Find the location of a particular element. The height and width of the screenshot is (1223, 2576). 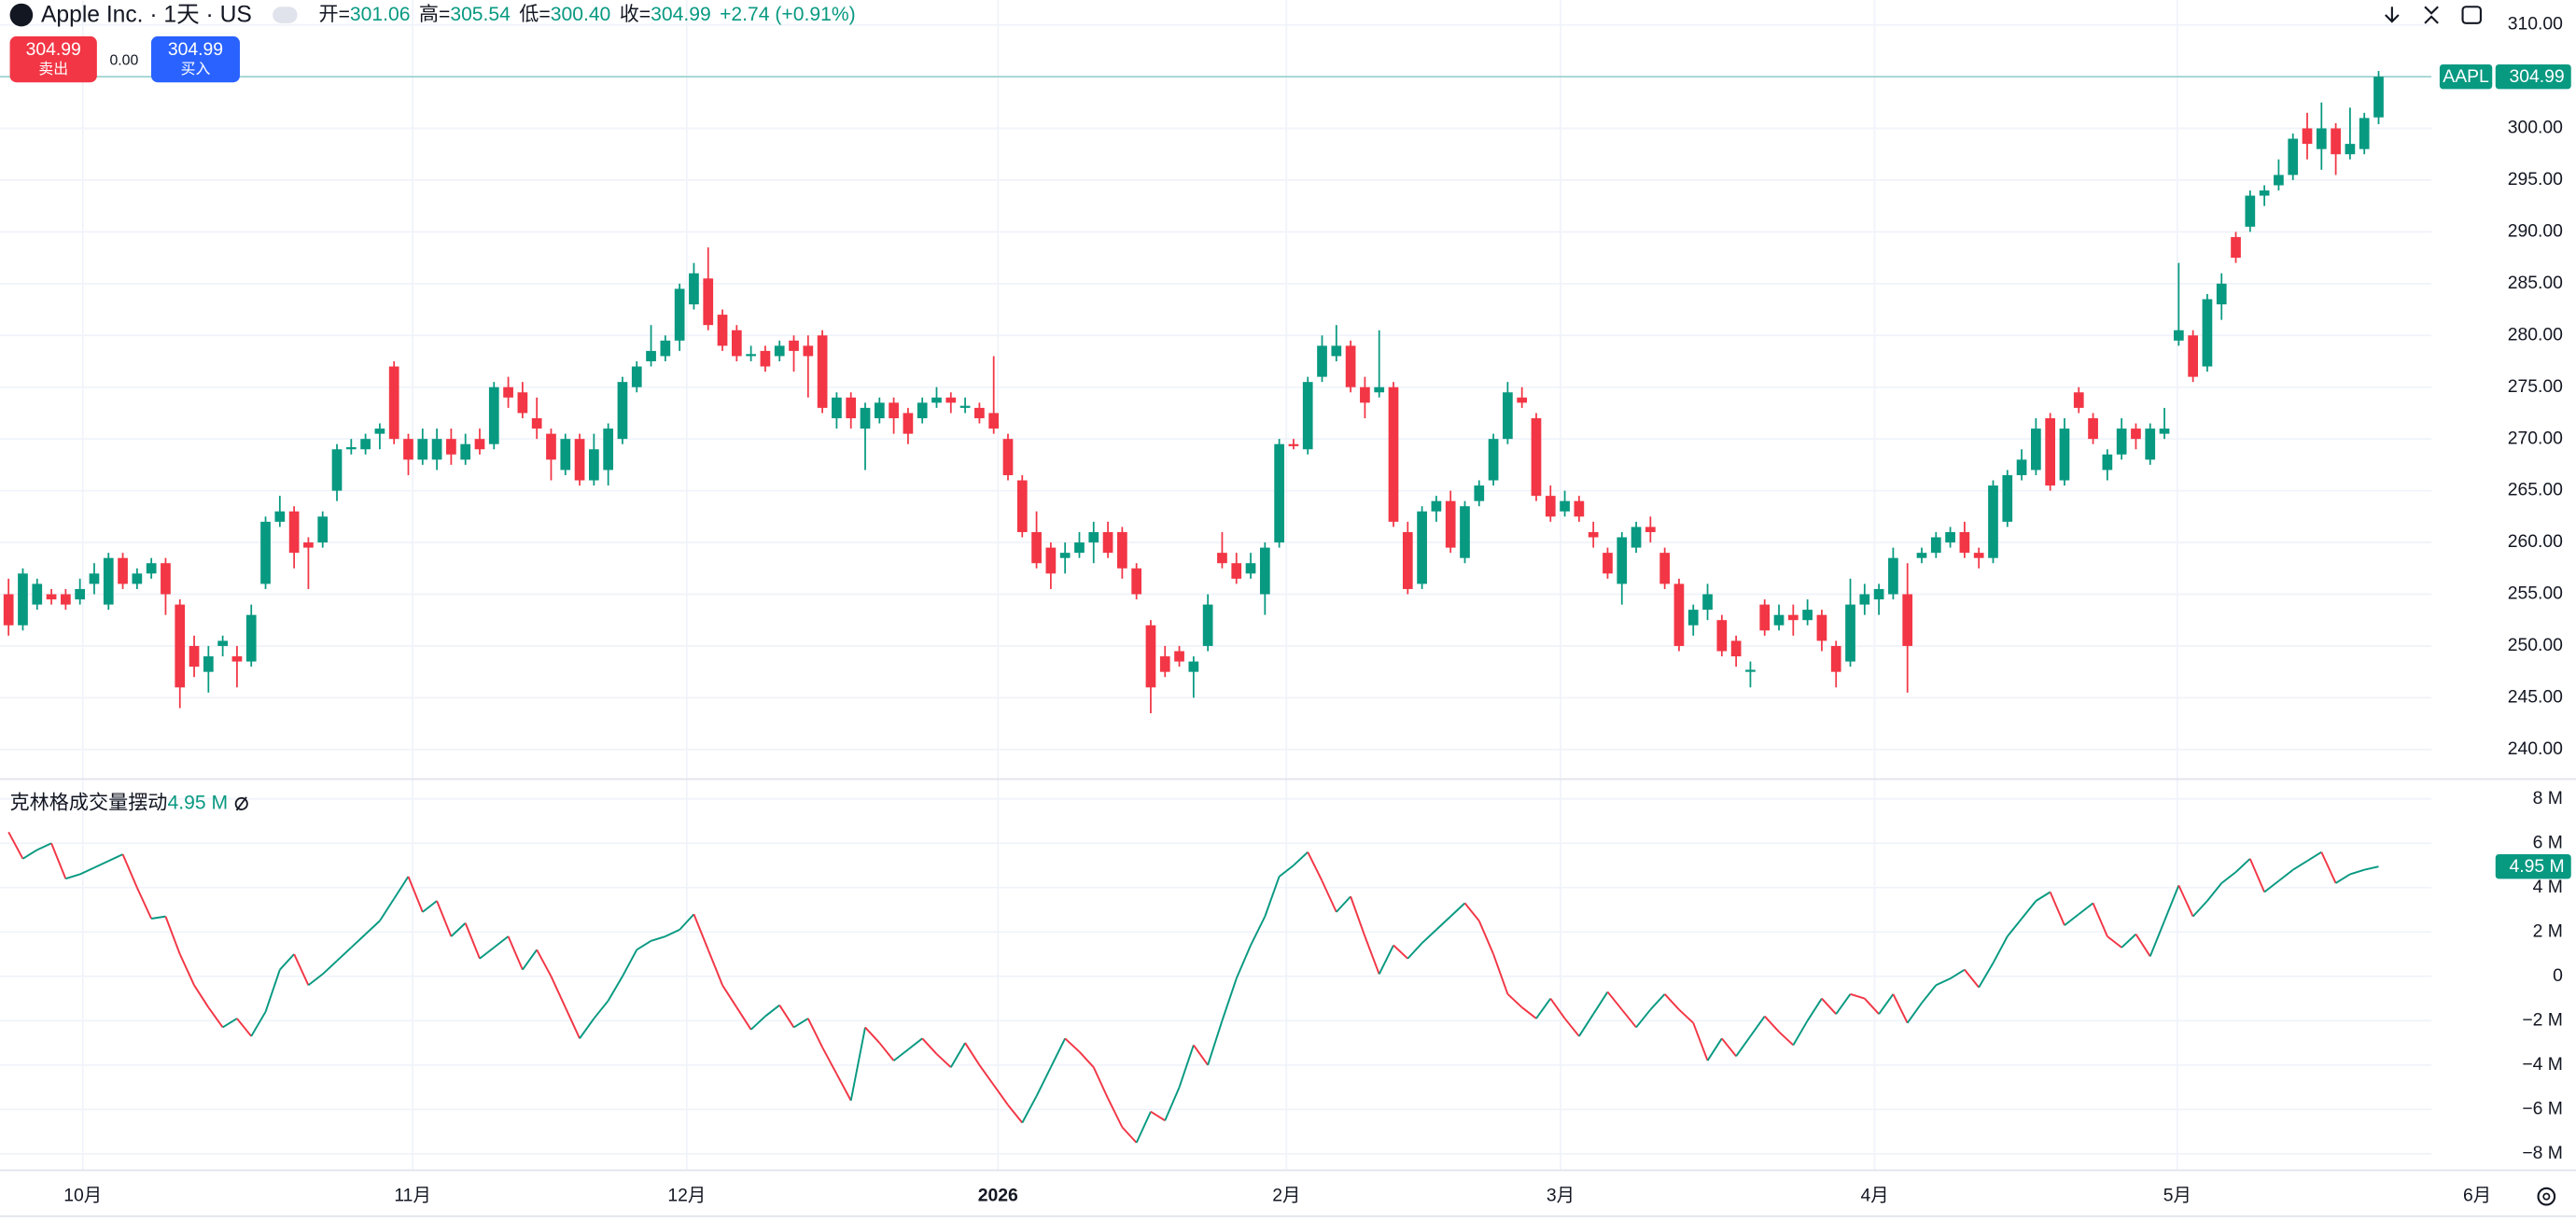

fullscreen-icon is located at coordinates (2471, 15).